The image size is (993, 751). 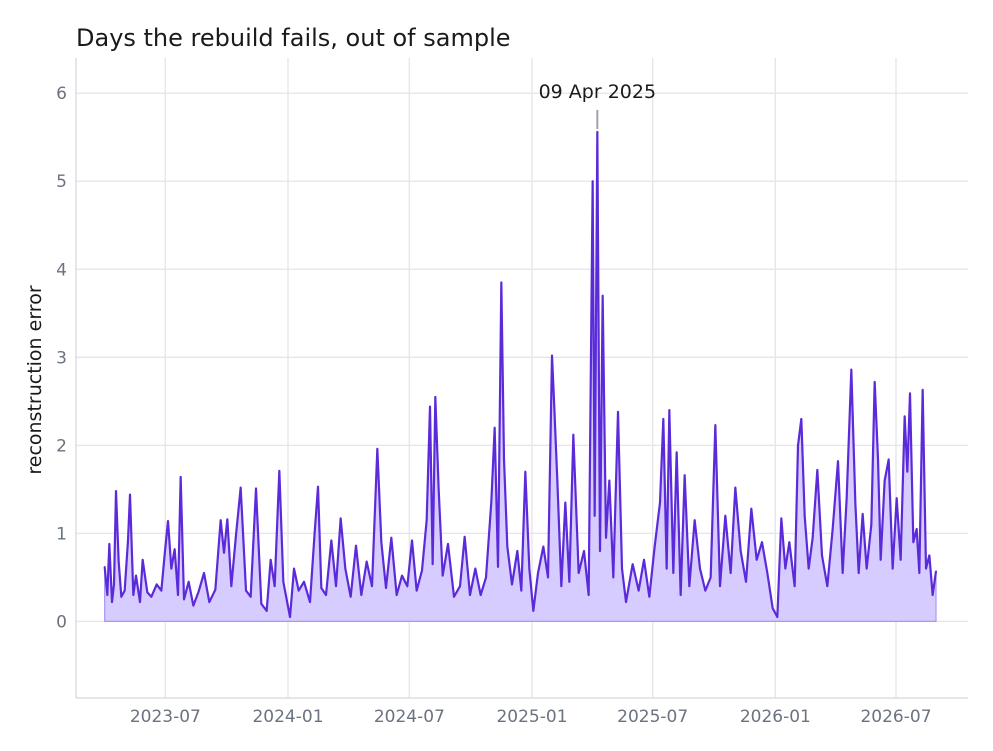 What do you see at coordinates (597, 105) in the screenshot?
I see `annotations: 09 Apr 2025` at bounding box center [597, 105].